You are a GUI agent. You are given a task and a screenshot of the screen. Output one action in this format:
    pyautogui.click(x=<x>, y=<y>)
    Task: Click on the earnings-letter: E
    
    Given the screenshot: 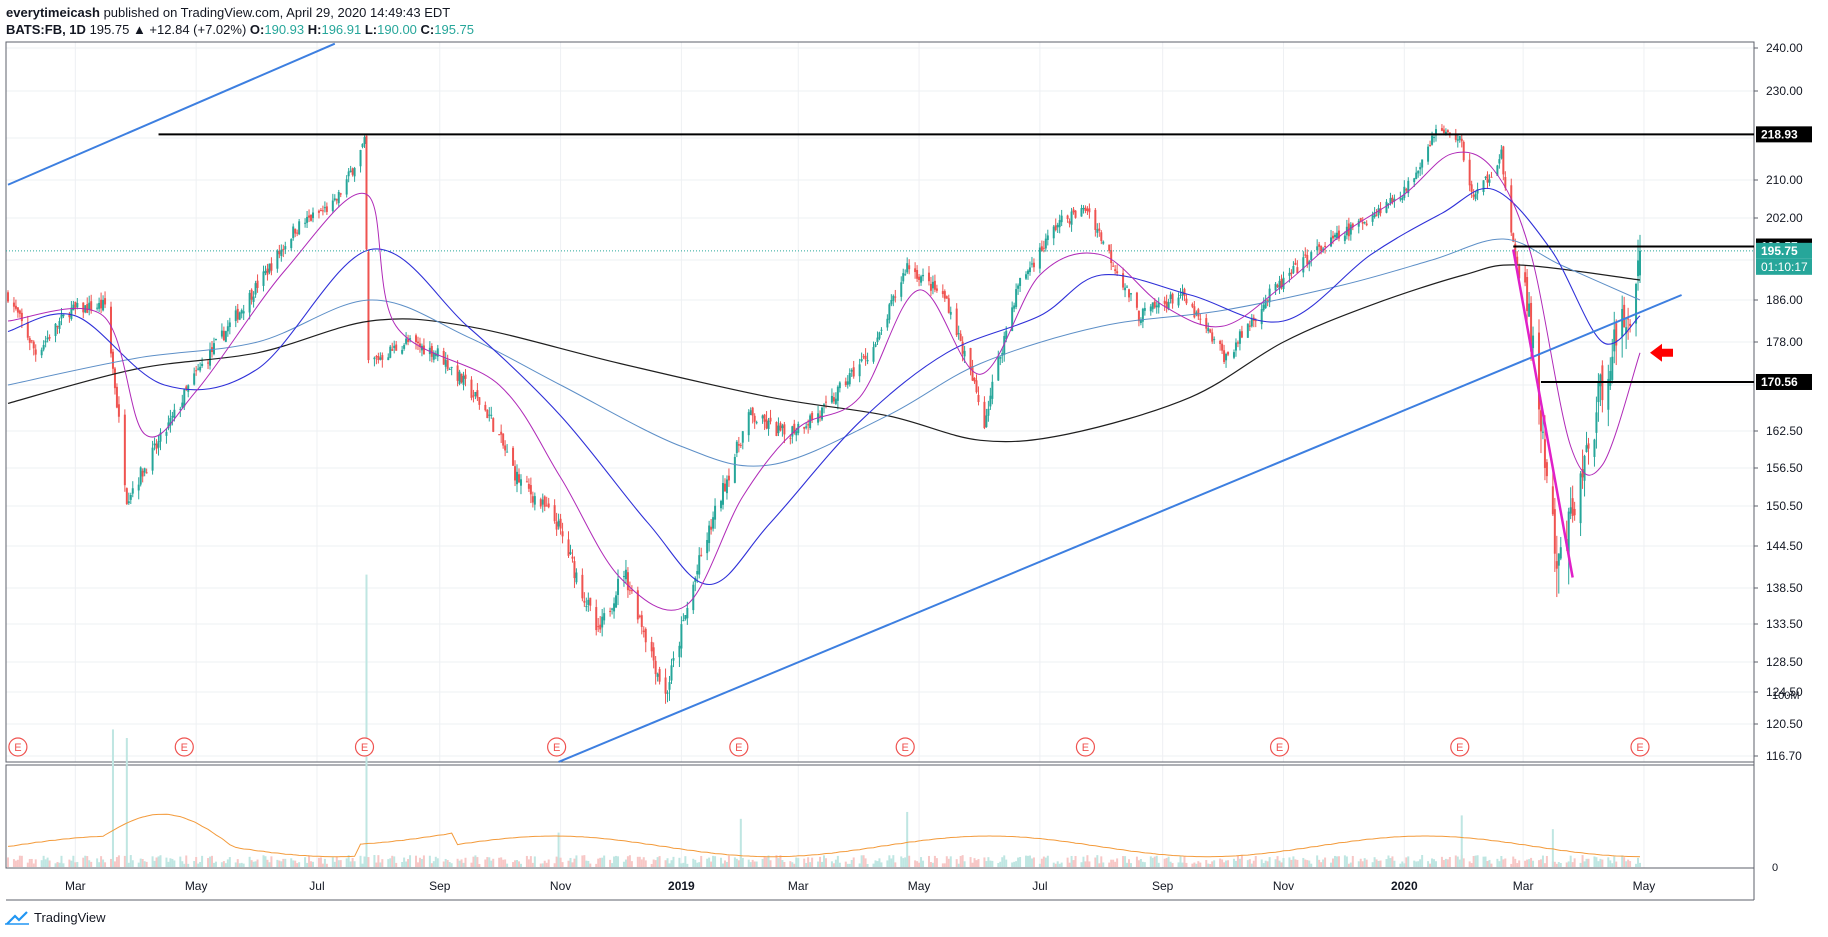 What is the action you would take?
    pyautogui.click(x=1639, y=748)
    